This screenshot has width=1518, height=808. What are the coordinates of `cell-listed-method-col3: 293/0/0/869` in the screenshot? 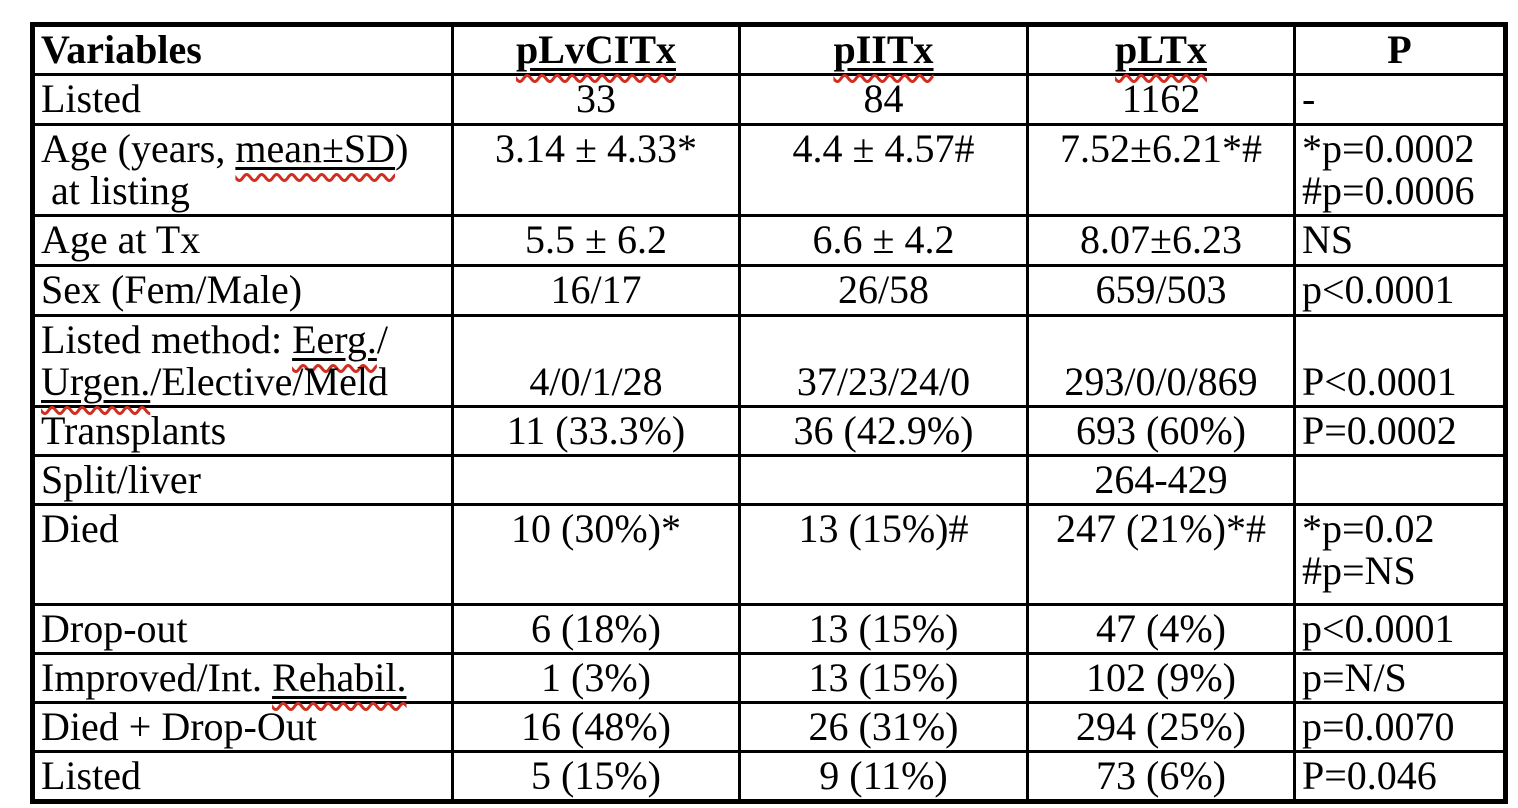 It's located at (1161, 361).